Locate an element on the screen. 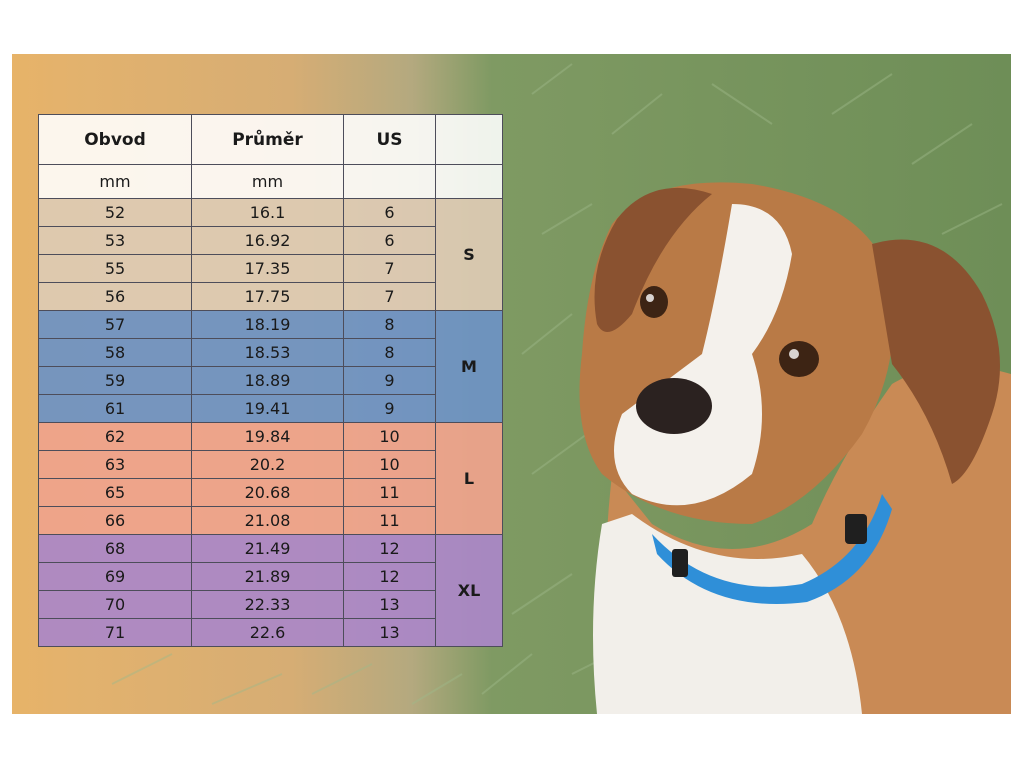 This screenshot has width=1024, height=768. obvod-cell: 59 is located at coordinates (115, 380).